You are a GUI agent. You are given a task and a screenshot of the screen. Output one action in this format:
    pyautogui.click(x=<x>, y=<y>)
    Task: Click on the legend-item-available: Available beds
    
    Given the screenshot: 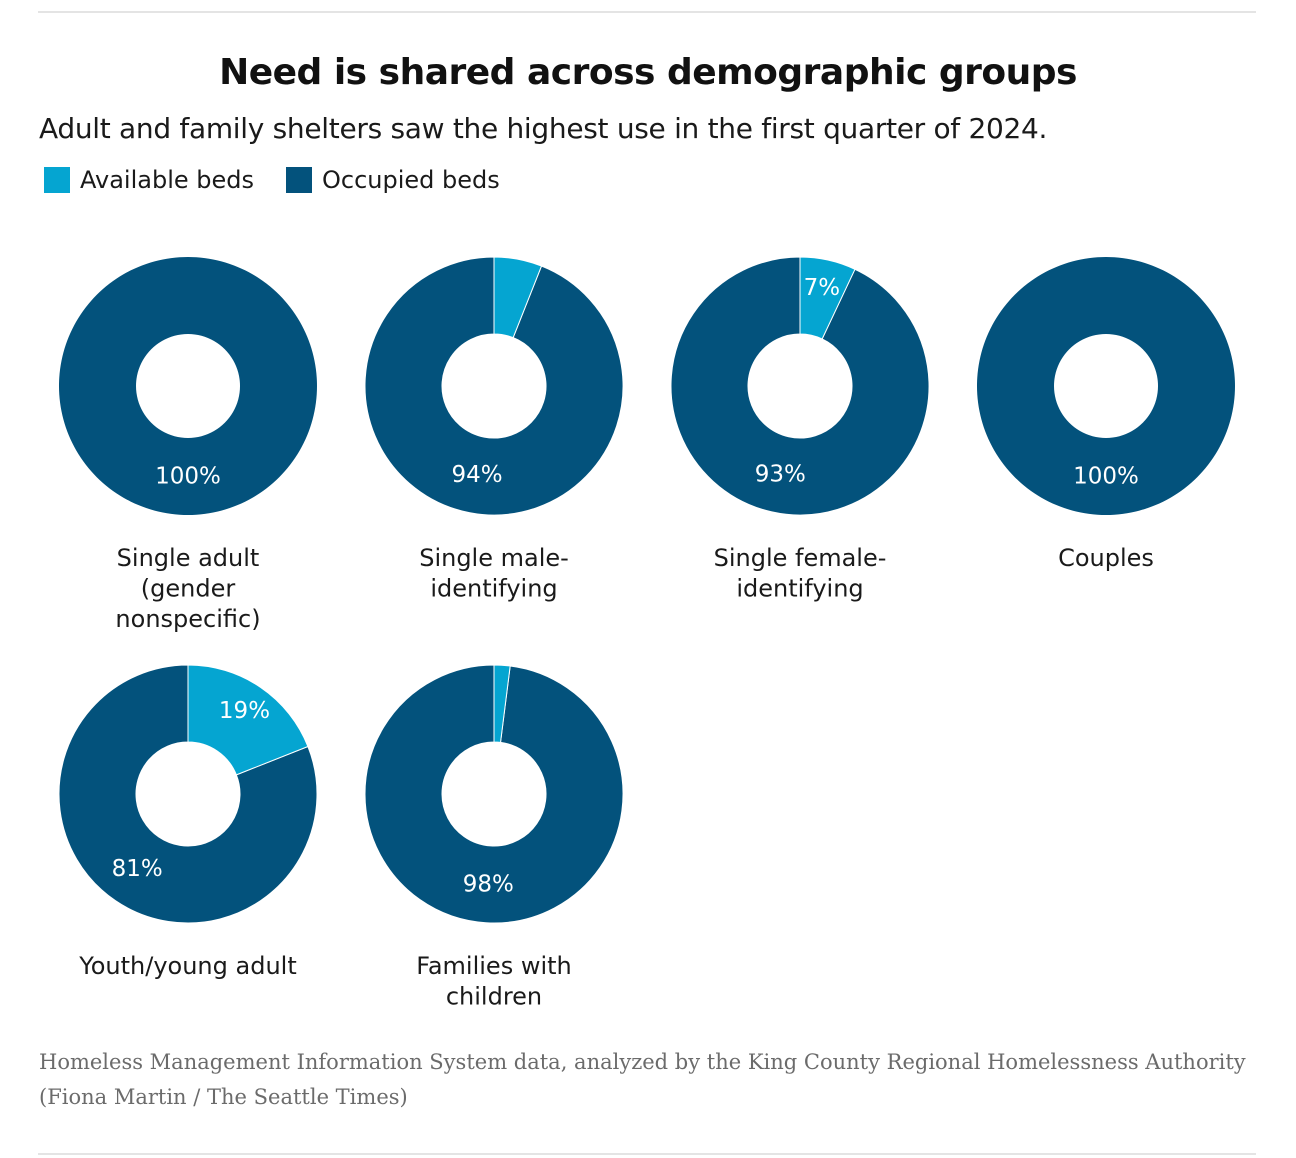 What is the action you would take?
    pyautogui.click(x=149, y=180)
    